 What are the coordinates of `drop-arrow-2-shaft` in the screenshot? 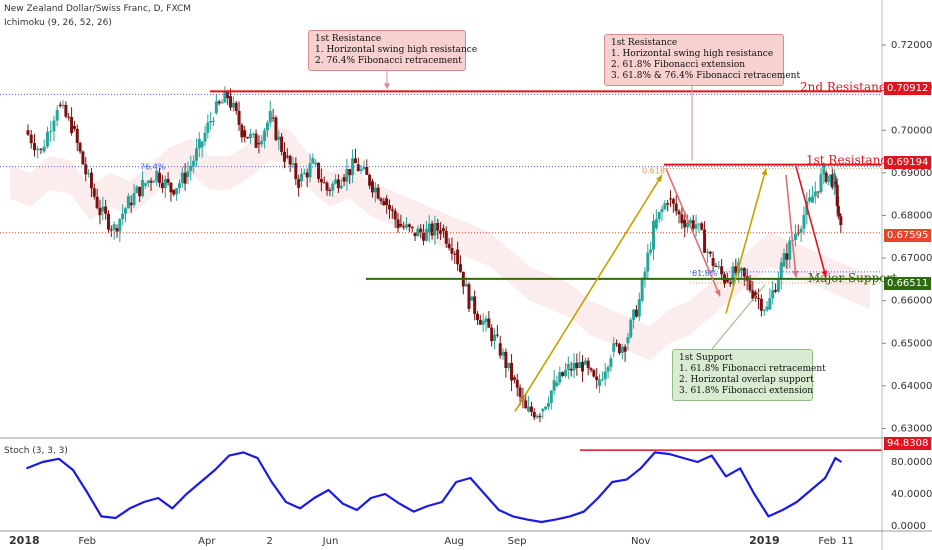 It's located at (791, 226).